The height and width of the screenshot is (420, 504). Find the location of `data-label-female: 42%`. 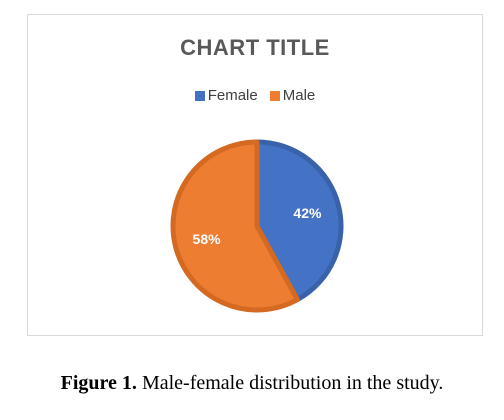

data-label-female: 42% is located at coordinates (307, 213).